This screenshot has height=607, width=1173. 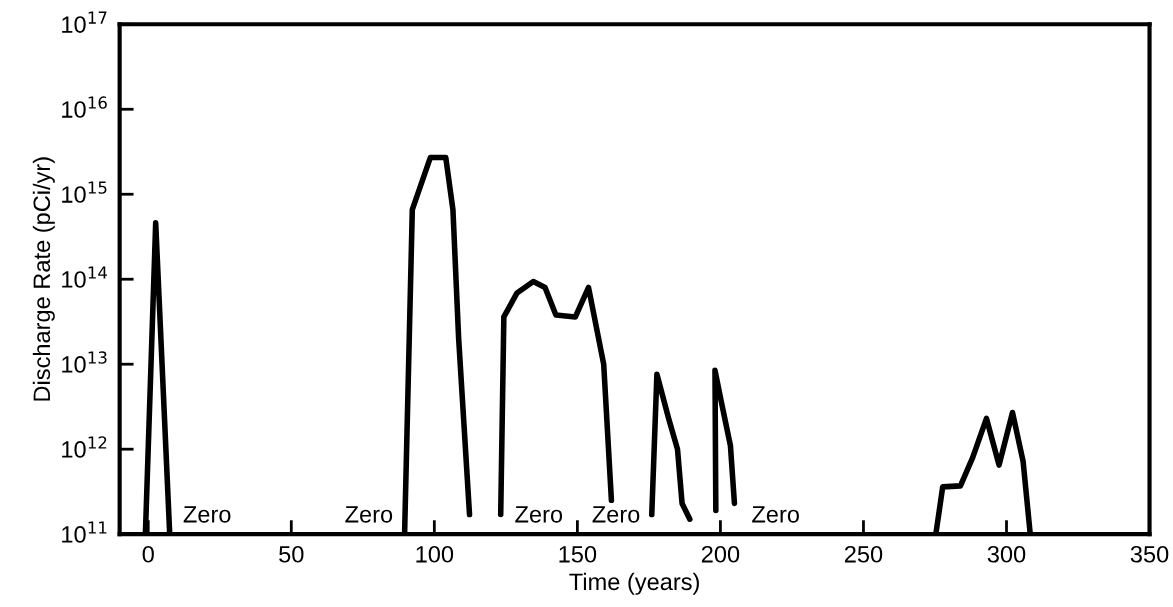 I want to click on x-tick-label: 150, so click(x=578, y=554).